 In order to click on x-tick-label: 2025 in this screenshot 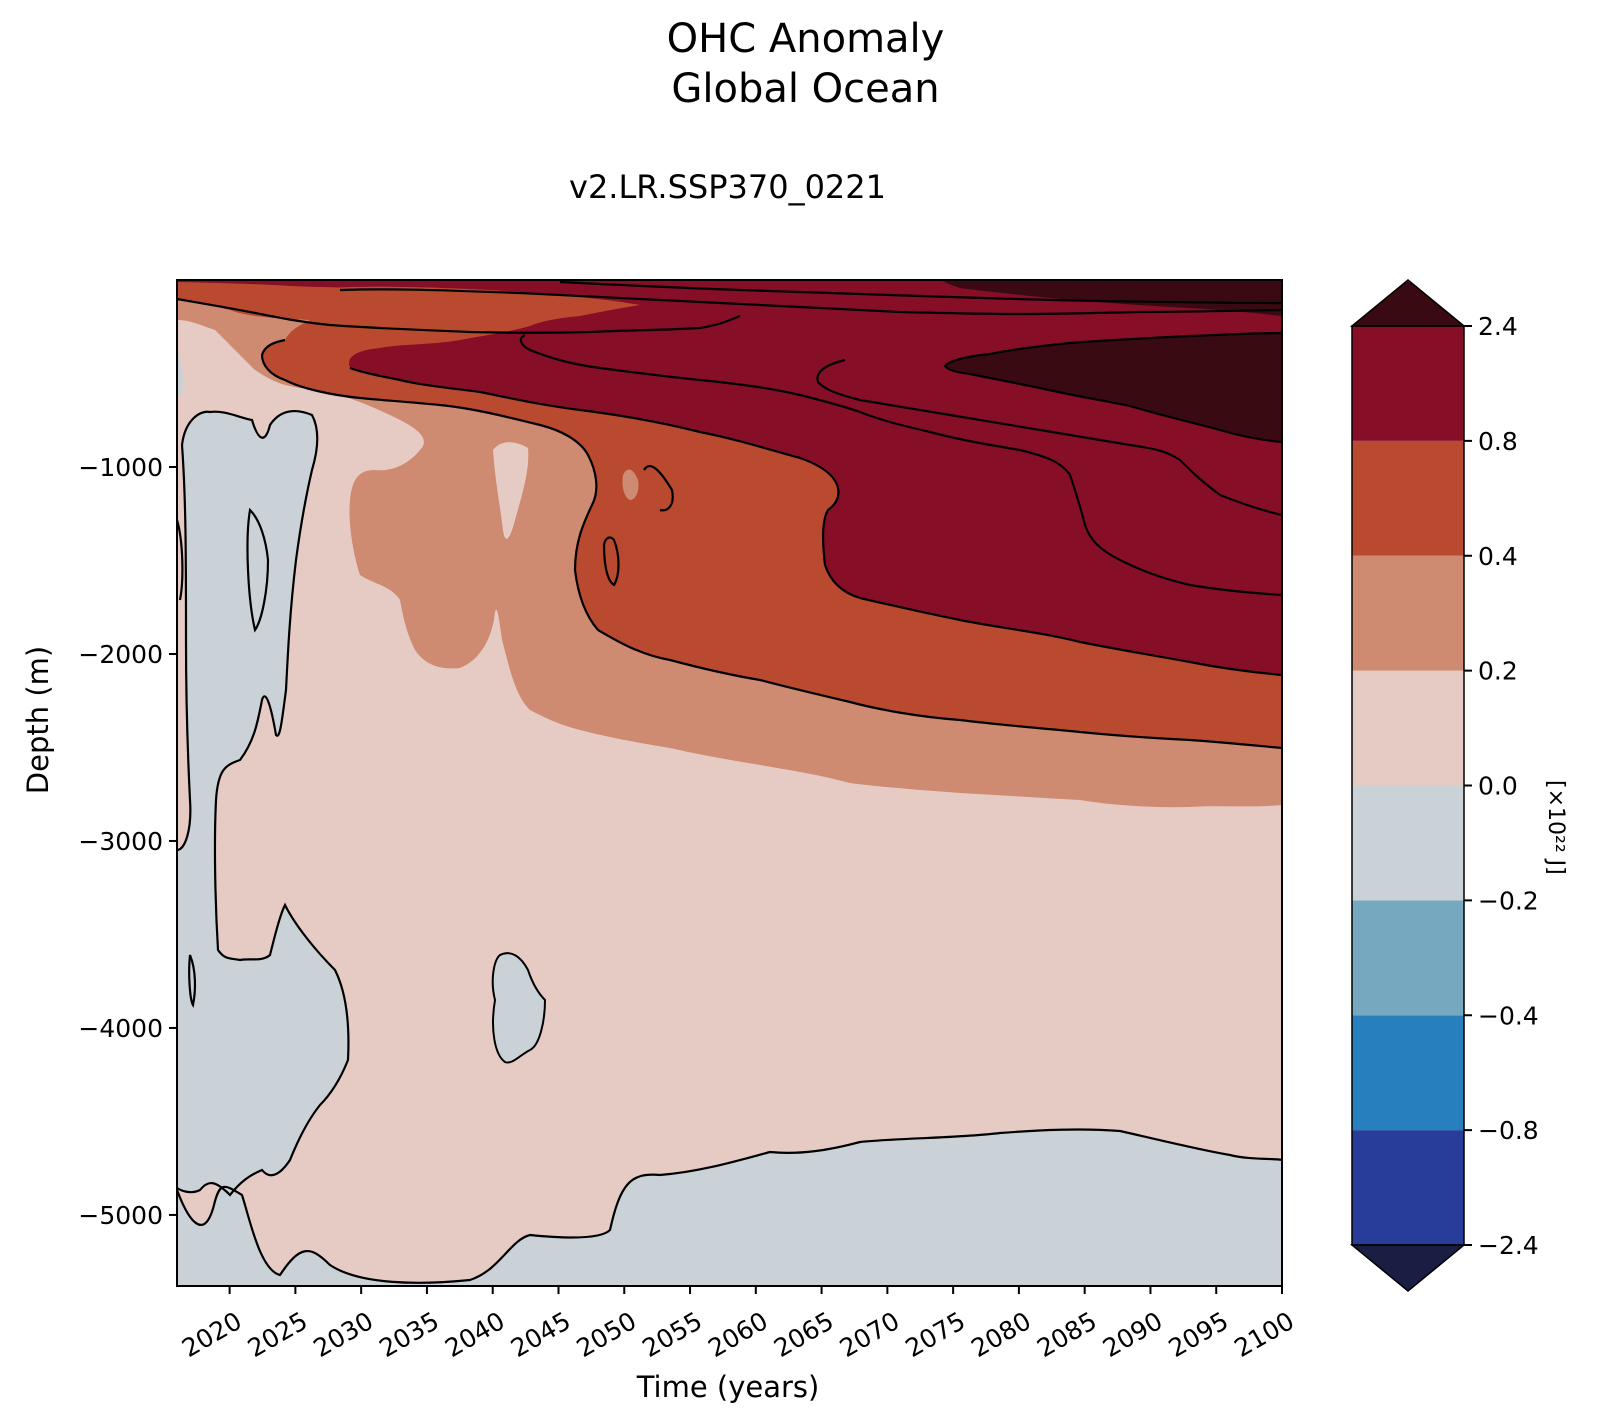, I will do `click(278, 1334)`.